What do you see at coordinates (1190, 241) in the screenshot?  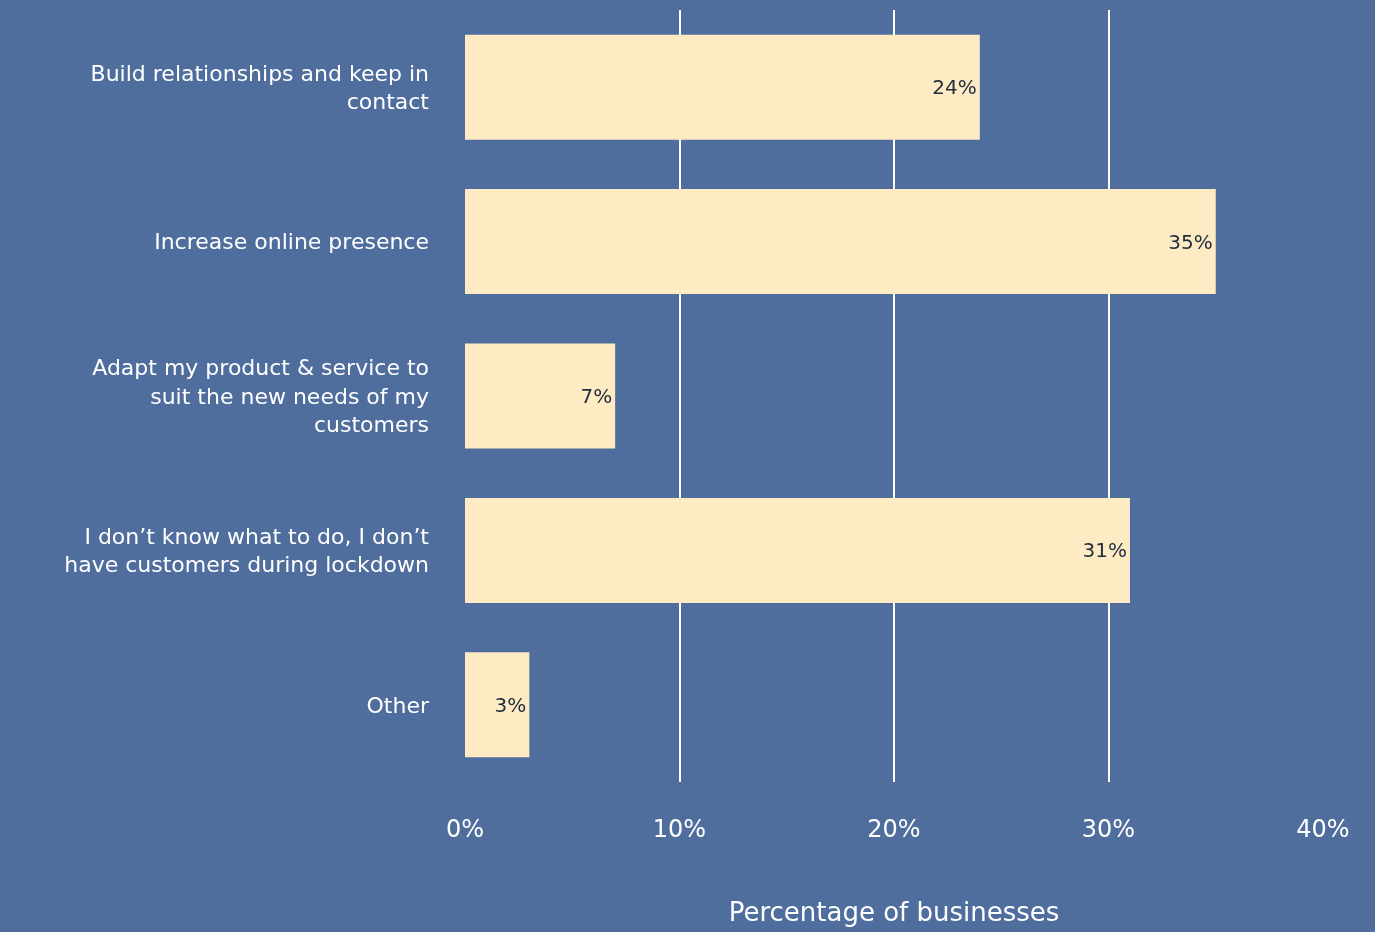 I see `data-label: 35%` at bounding box center [1190, 241].